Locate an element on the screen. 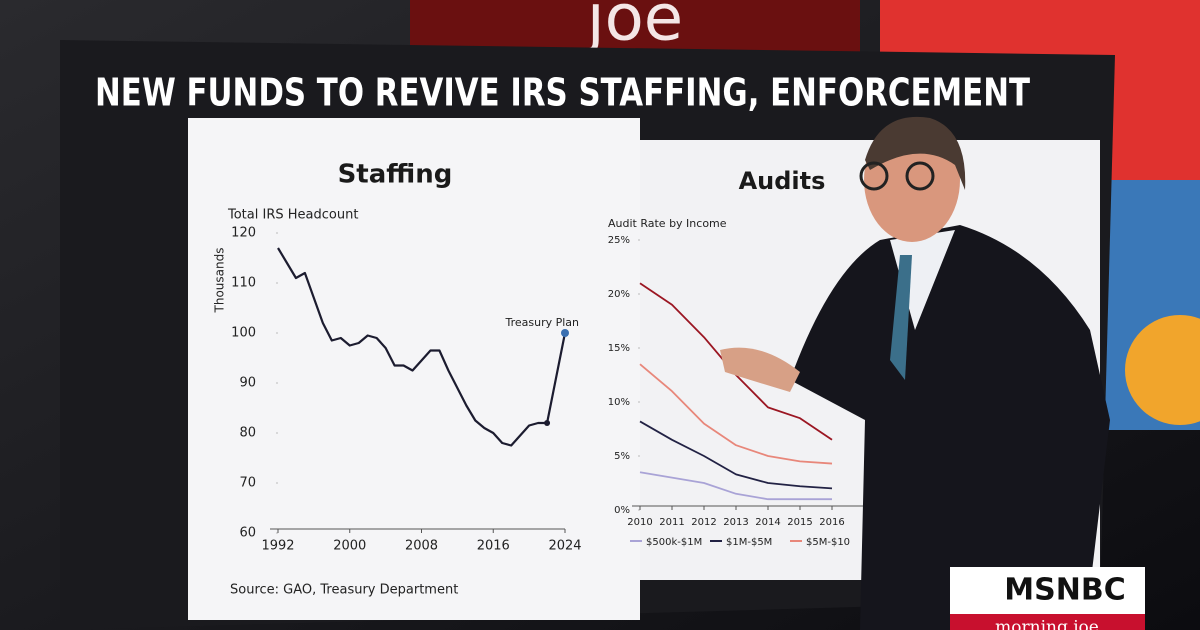  x-tick-label: 2008 is located at coordinates (421, 546).